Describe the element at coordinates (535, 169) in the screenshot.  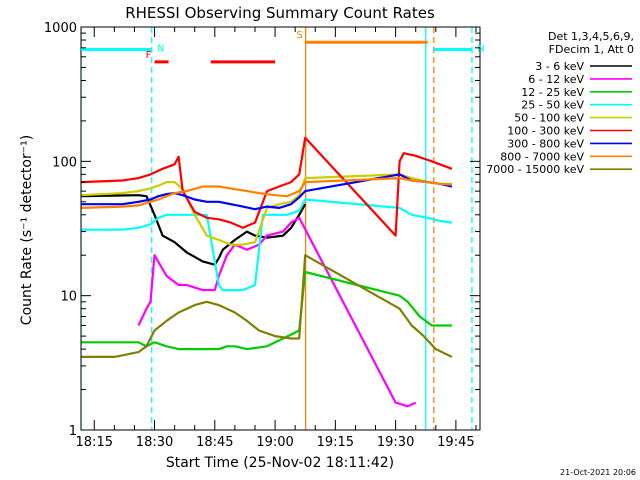
I see `legend-label: 7000 - 15000 keV` at that location.